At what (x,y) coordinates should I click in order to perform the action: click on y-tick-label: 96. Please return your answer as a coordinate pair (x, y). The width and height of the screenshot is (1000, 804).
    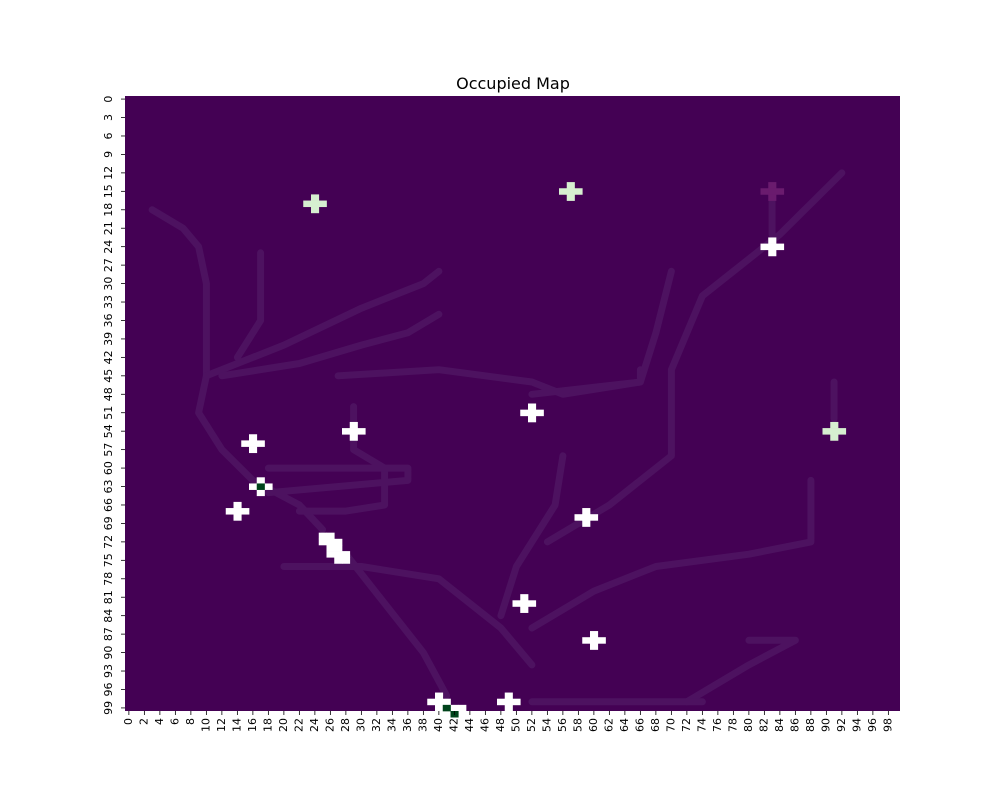
    Looking at the image, I should click on (108, 690).